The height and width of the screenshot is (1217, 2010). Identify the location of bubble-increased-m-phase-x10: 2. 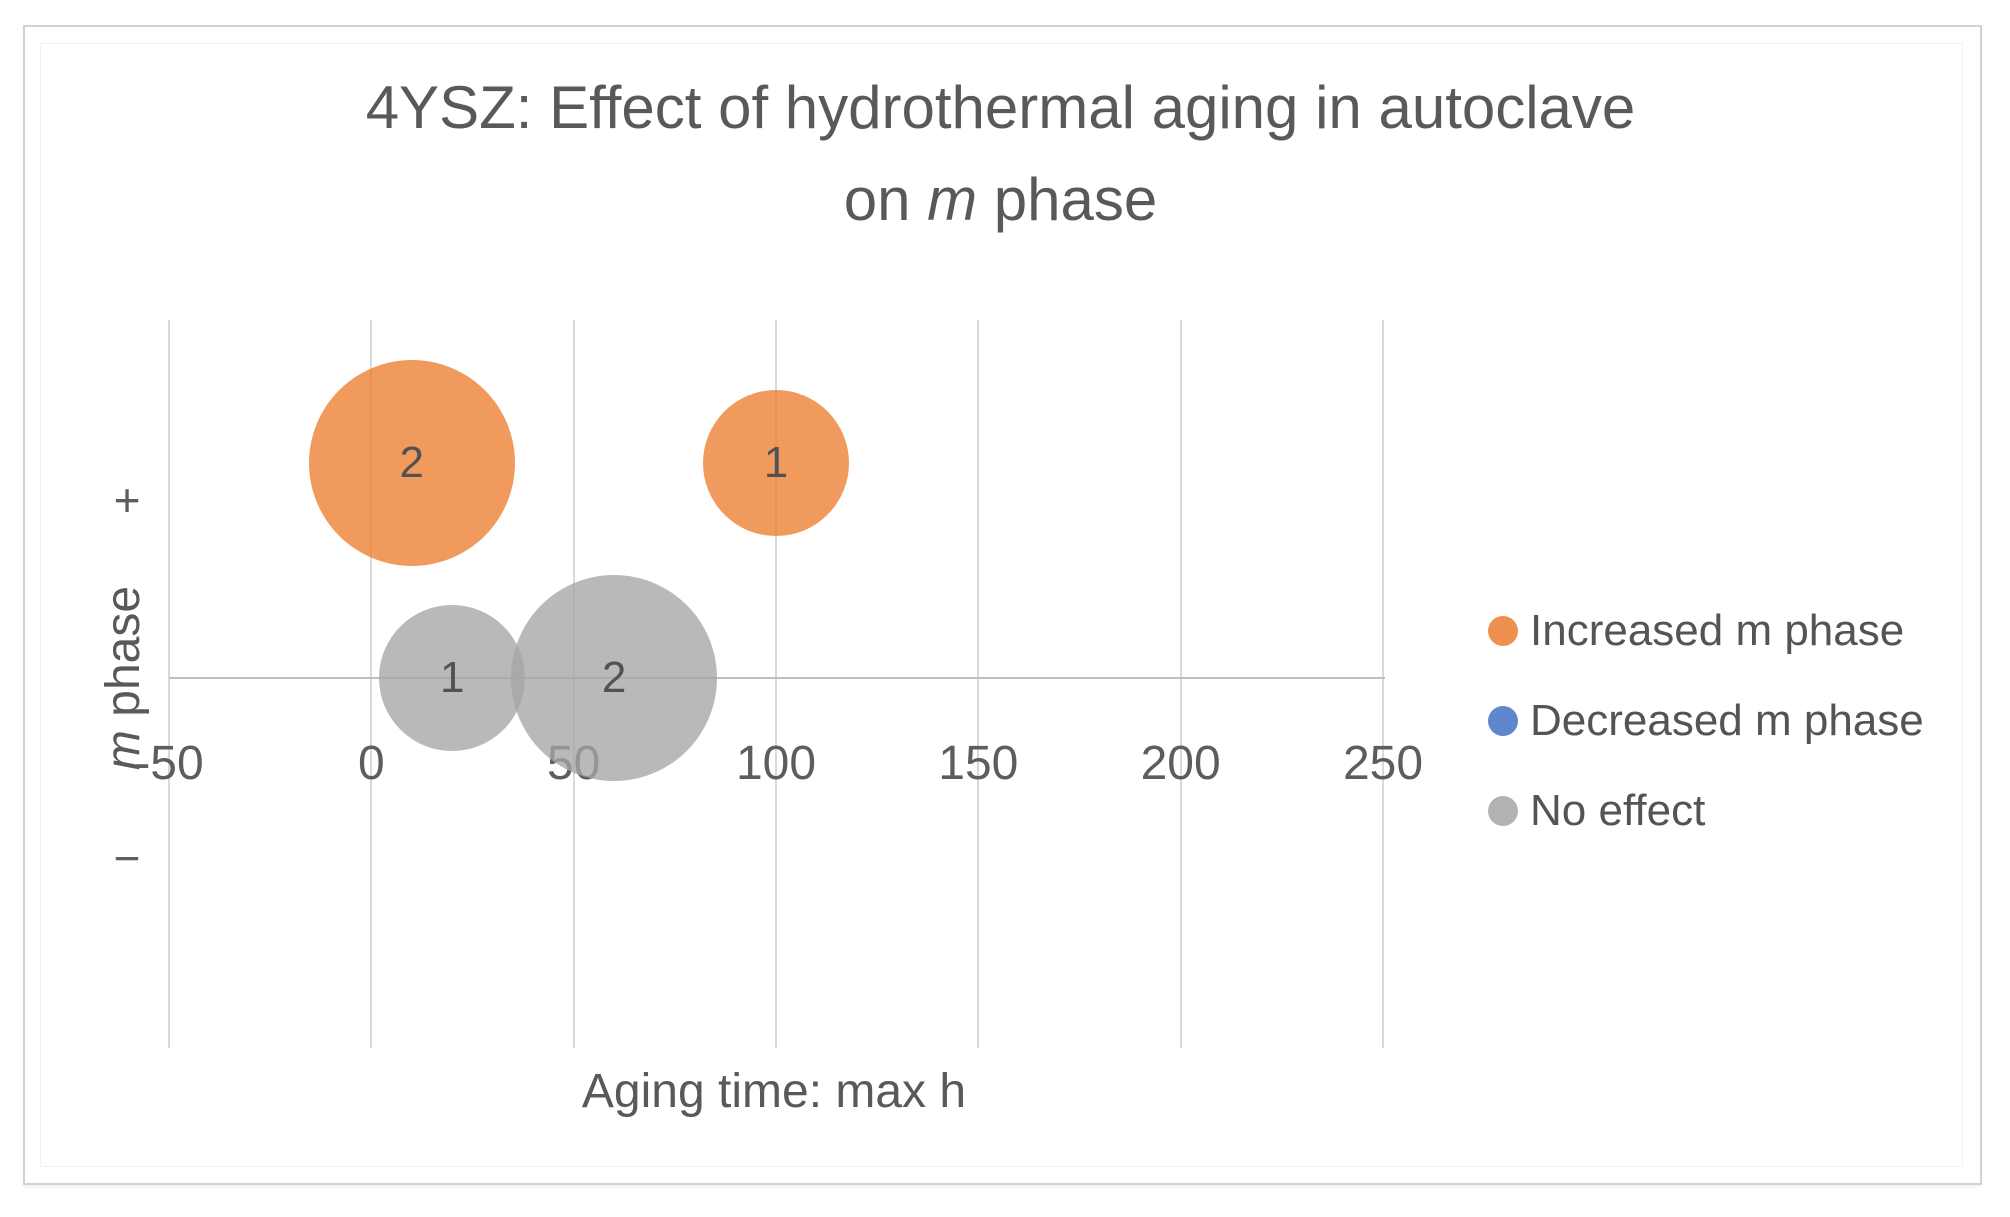
(412, 463).